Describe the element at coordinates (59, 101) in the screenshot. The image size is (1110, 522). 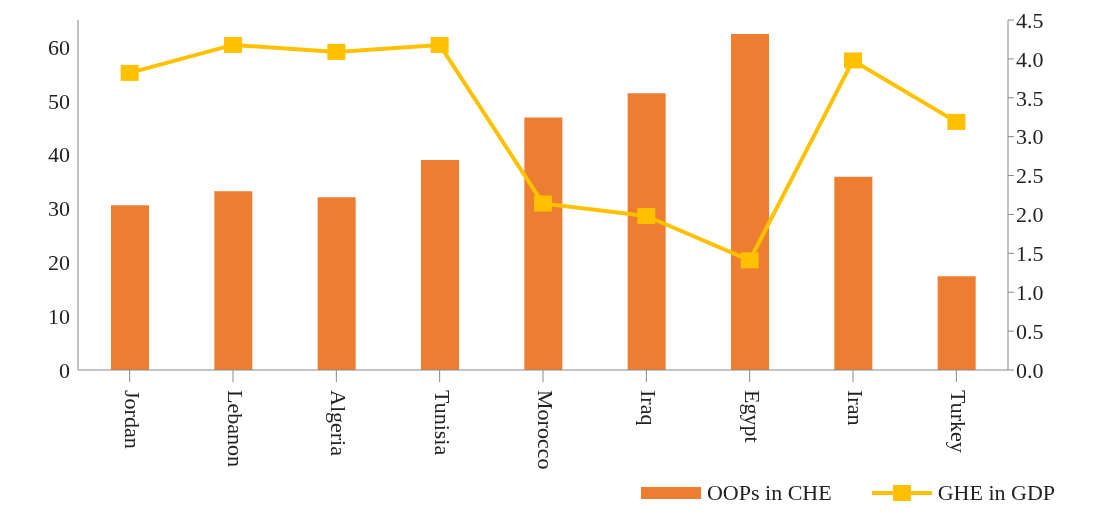
I see `y-tick-label: 50` at that location.